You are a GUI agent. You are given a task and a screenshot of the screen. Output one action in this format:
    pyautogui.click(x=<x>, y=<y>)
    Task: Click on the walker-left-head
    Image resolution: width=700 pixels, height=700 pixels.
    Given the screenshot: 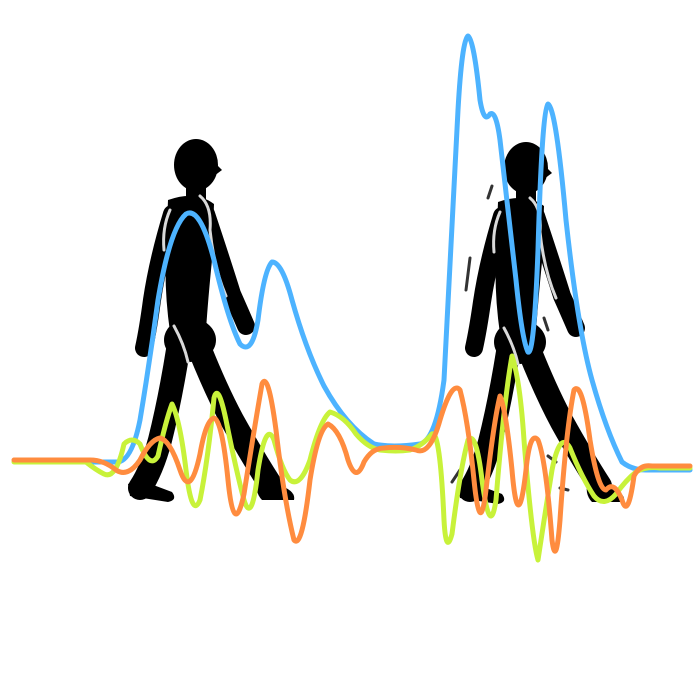 What is the action you would take?
    pyautogui.click(x=196, y=165)
    